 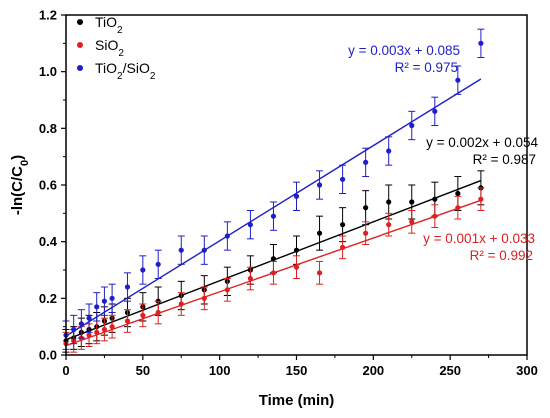 What do you see at coordinates (48, 185) in the screenshot?
I see `y-tick-label: 0.6` at bounding box center [48, 185].